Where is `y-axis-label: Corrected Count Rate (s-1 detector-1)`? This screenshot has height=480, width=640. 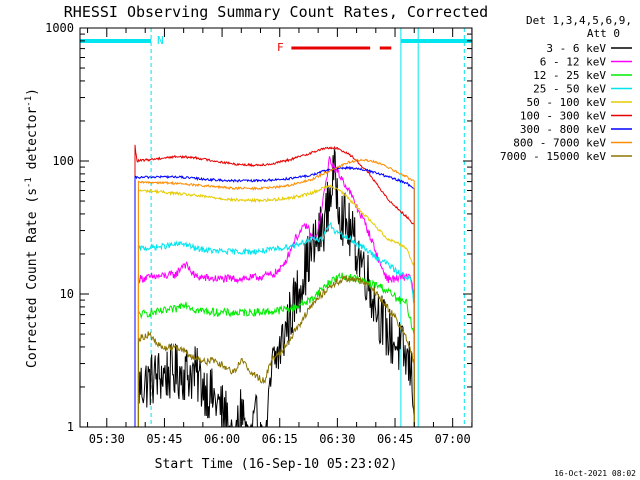
y-axis-label: Corrected Count Rate (s-1 detector-1) is located at coordinates (32, 228).